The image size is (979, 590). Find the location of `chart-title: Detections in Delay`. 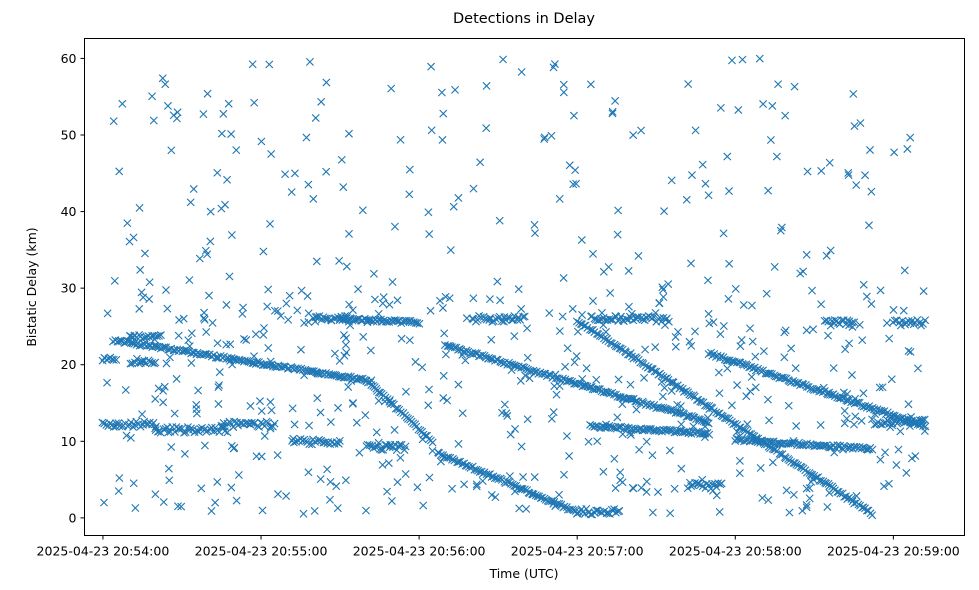

chart-title: Detections in Delay is located at coordinates (524, 19).